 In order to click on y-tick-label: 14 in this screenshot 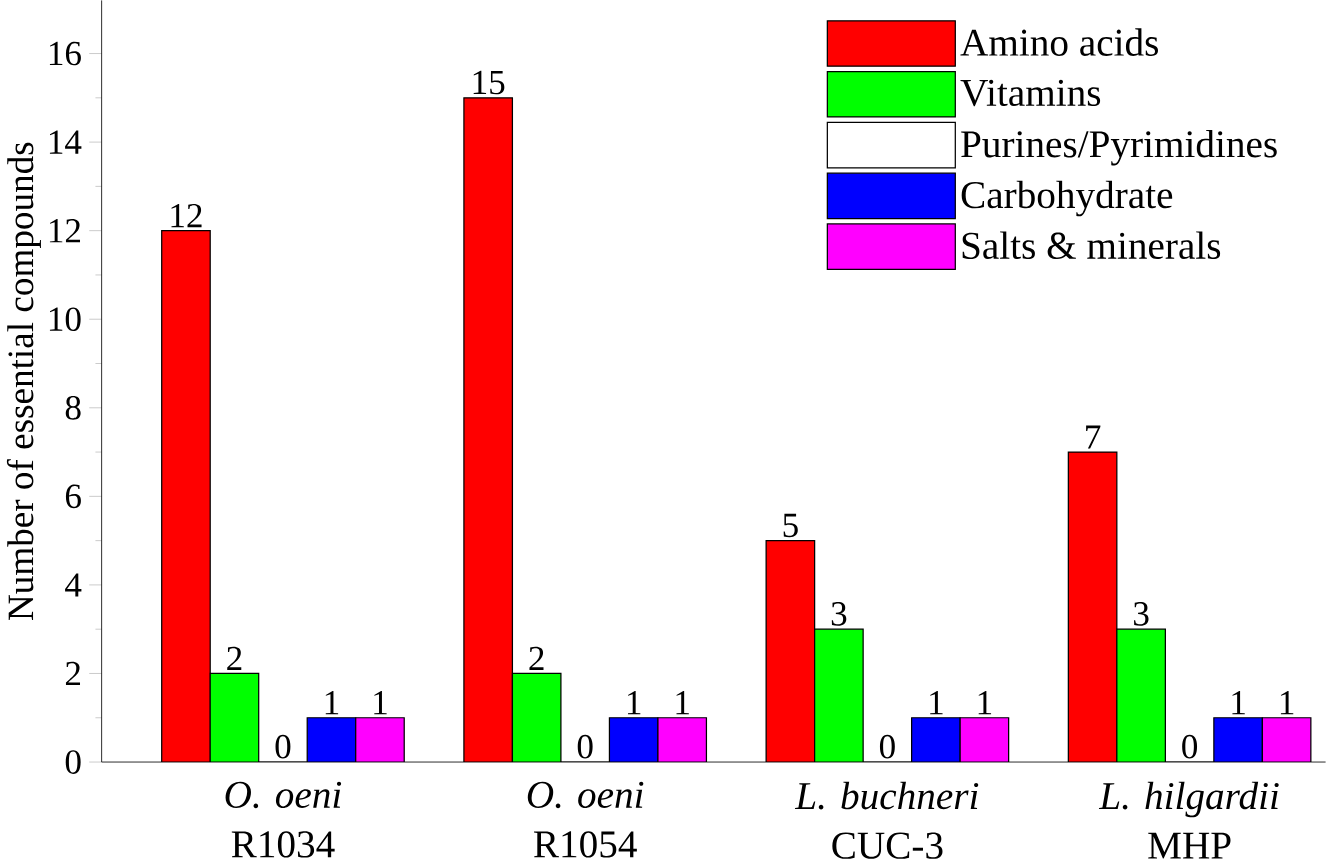, I will do `click(65, 142)`.